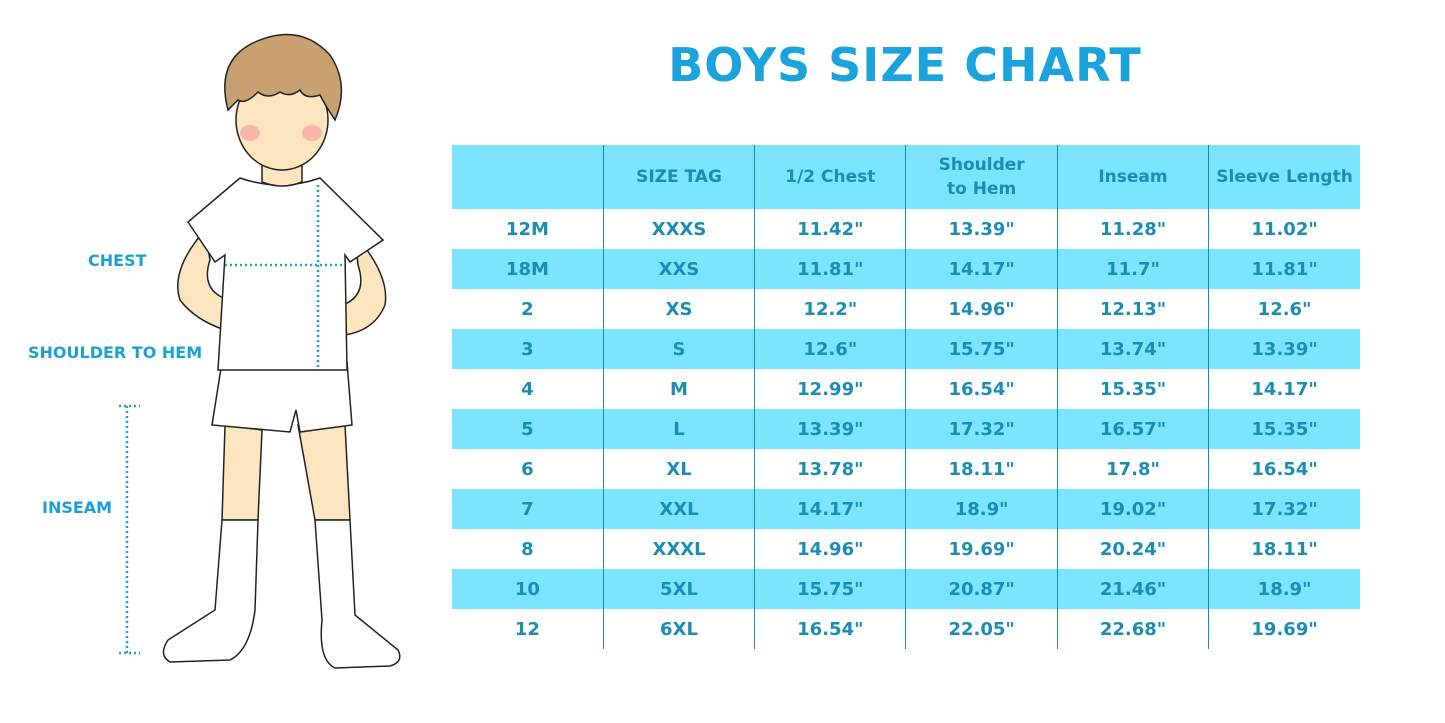  What do you see at coordinates (830, 469) in the screenshot?
I see `half-chest-cell: 13.78"` at bounding box center [830, 469].